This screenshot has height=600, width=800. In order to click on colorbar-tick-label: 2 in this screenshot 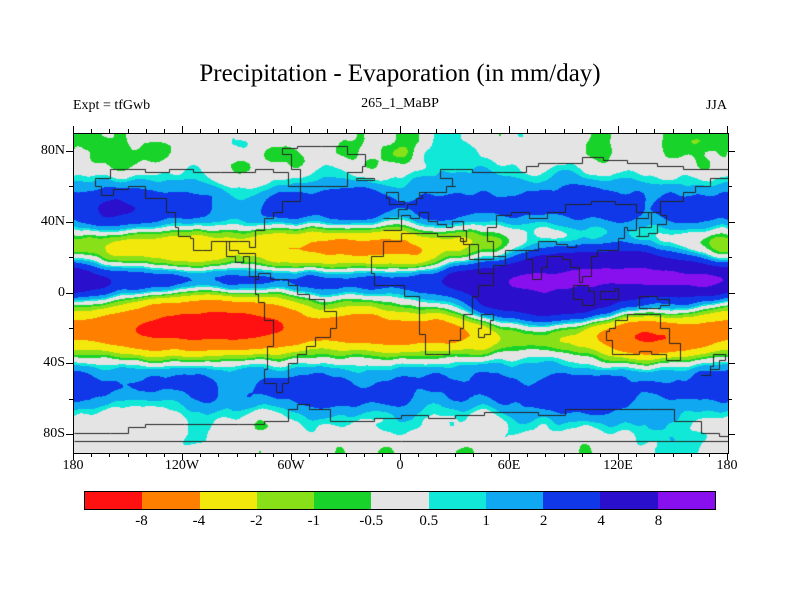, I will do `click(543, 521)`.